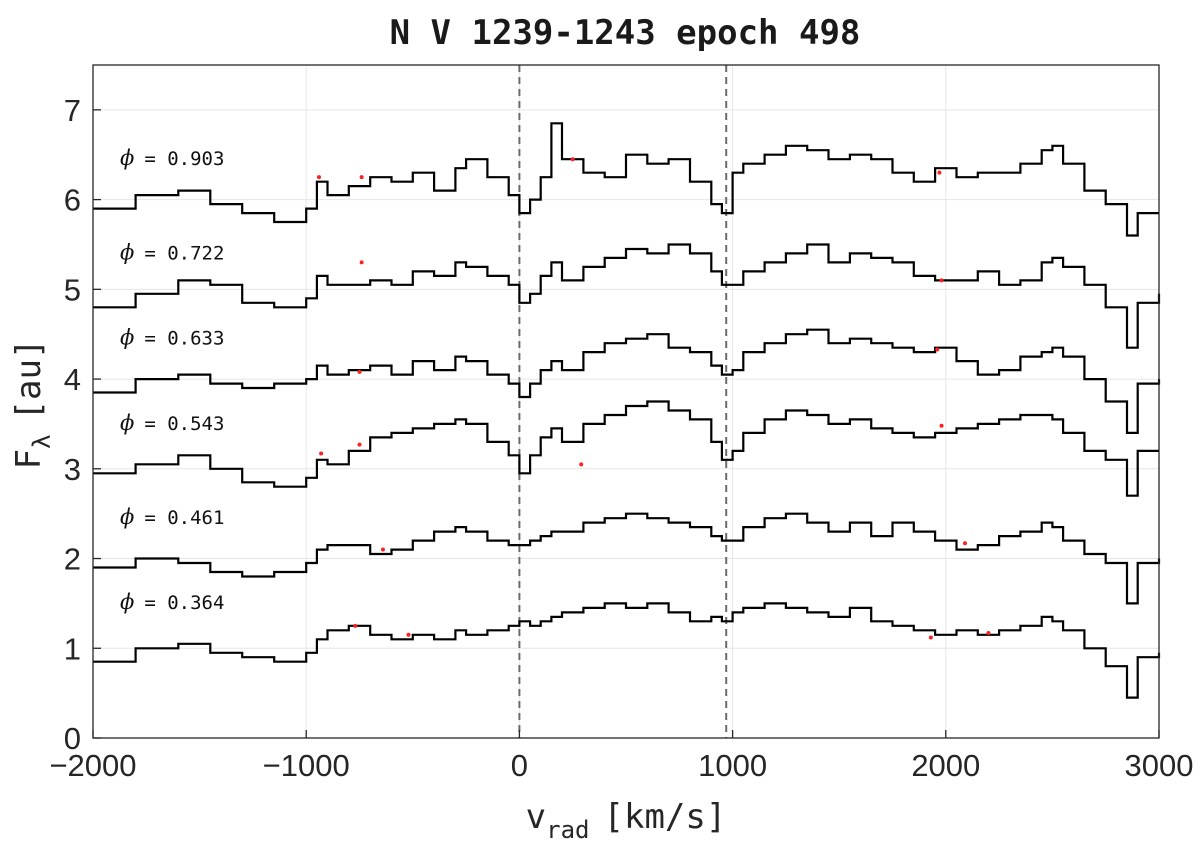 Image resolution: width=1200 pixels, height=848 pixels. I want to click on y-tick-label-0: 0, so click(72, 738).